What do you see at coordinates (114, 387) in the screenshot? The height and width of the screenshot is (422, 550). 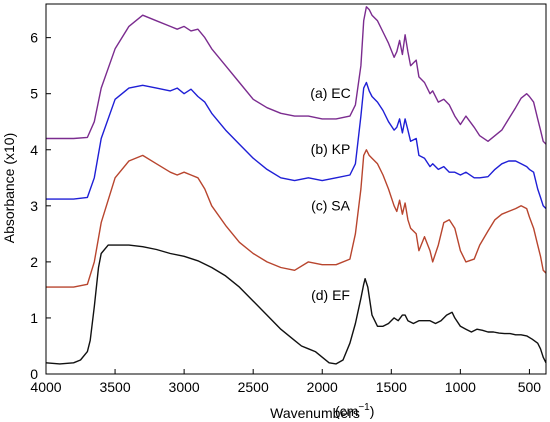 I see `x-tick-label-3500: 3500` at bounding box center [114, 387].